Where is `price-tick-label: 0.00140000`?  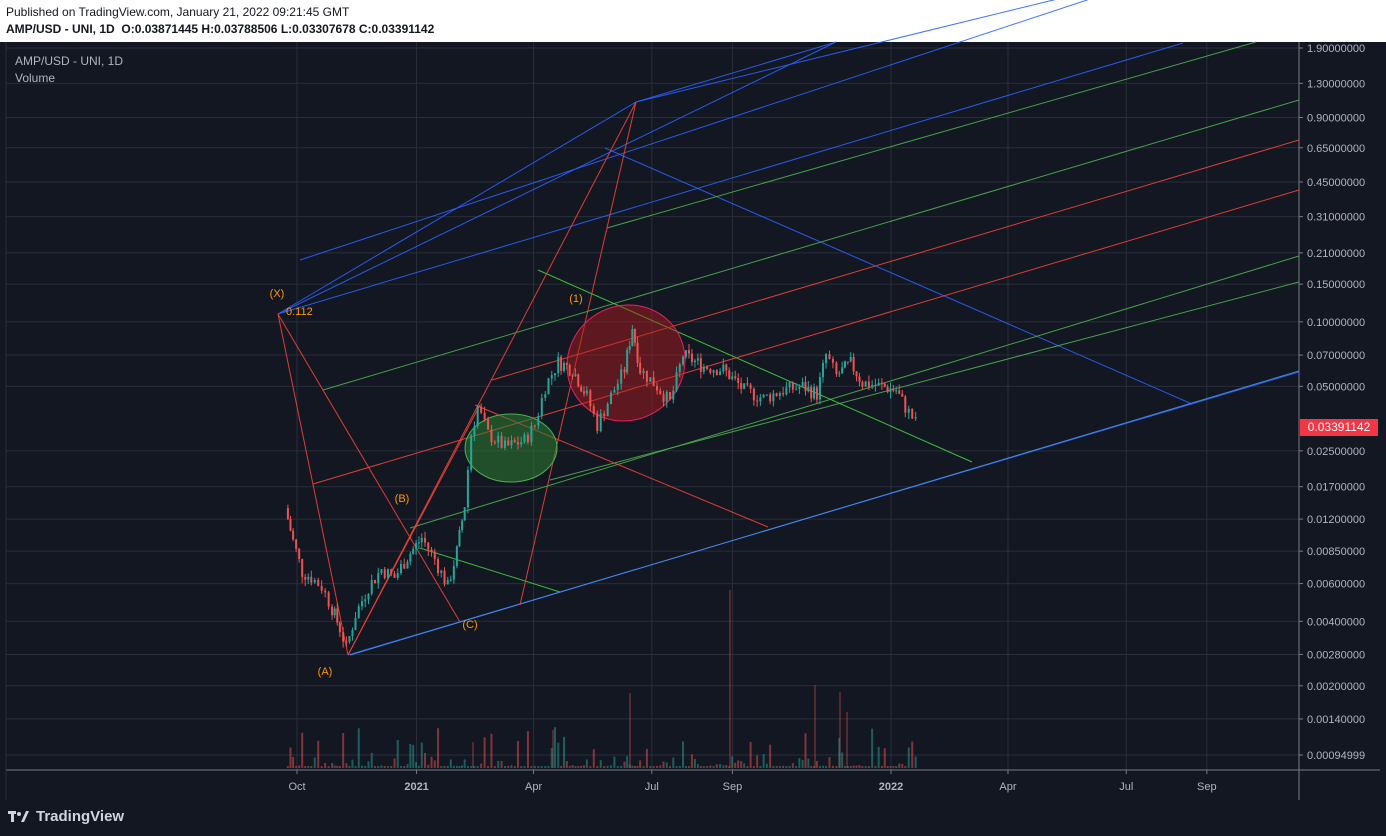
price-tick-label: 0.00140000 is located at coordinates (1336, 720).